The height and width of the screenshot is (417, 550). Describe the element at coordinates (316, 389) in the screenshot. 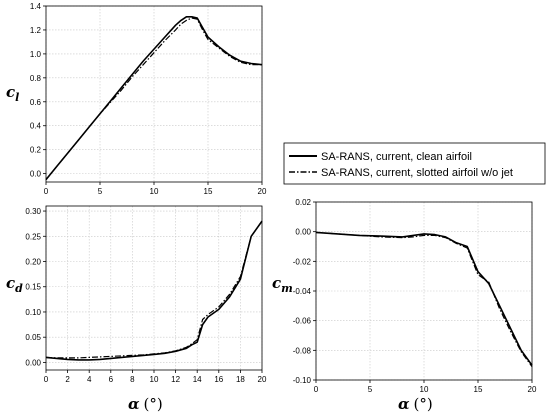

I see `cm-xtick-label: 0` at that location.